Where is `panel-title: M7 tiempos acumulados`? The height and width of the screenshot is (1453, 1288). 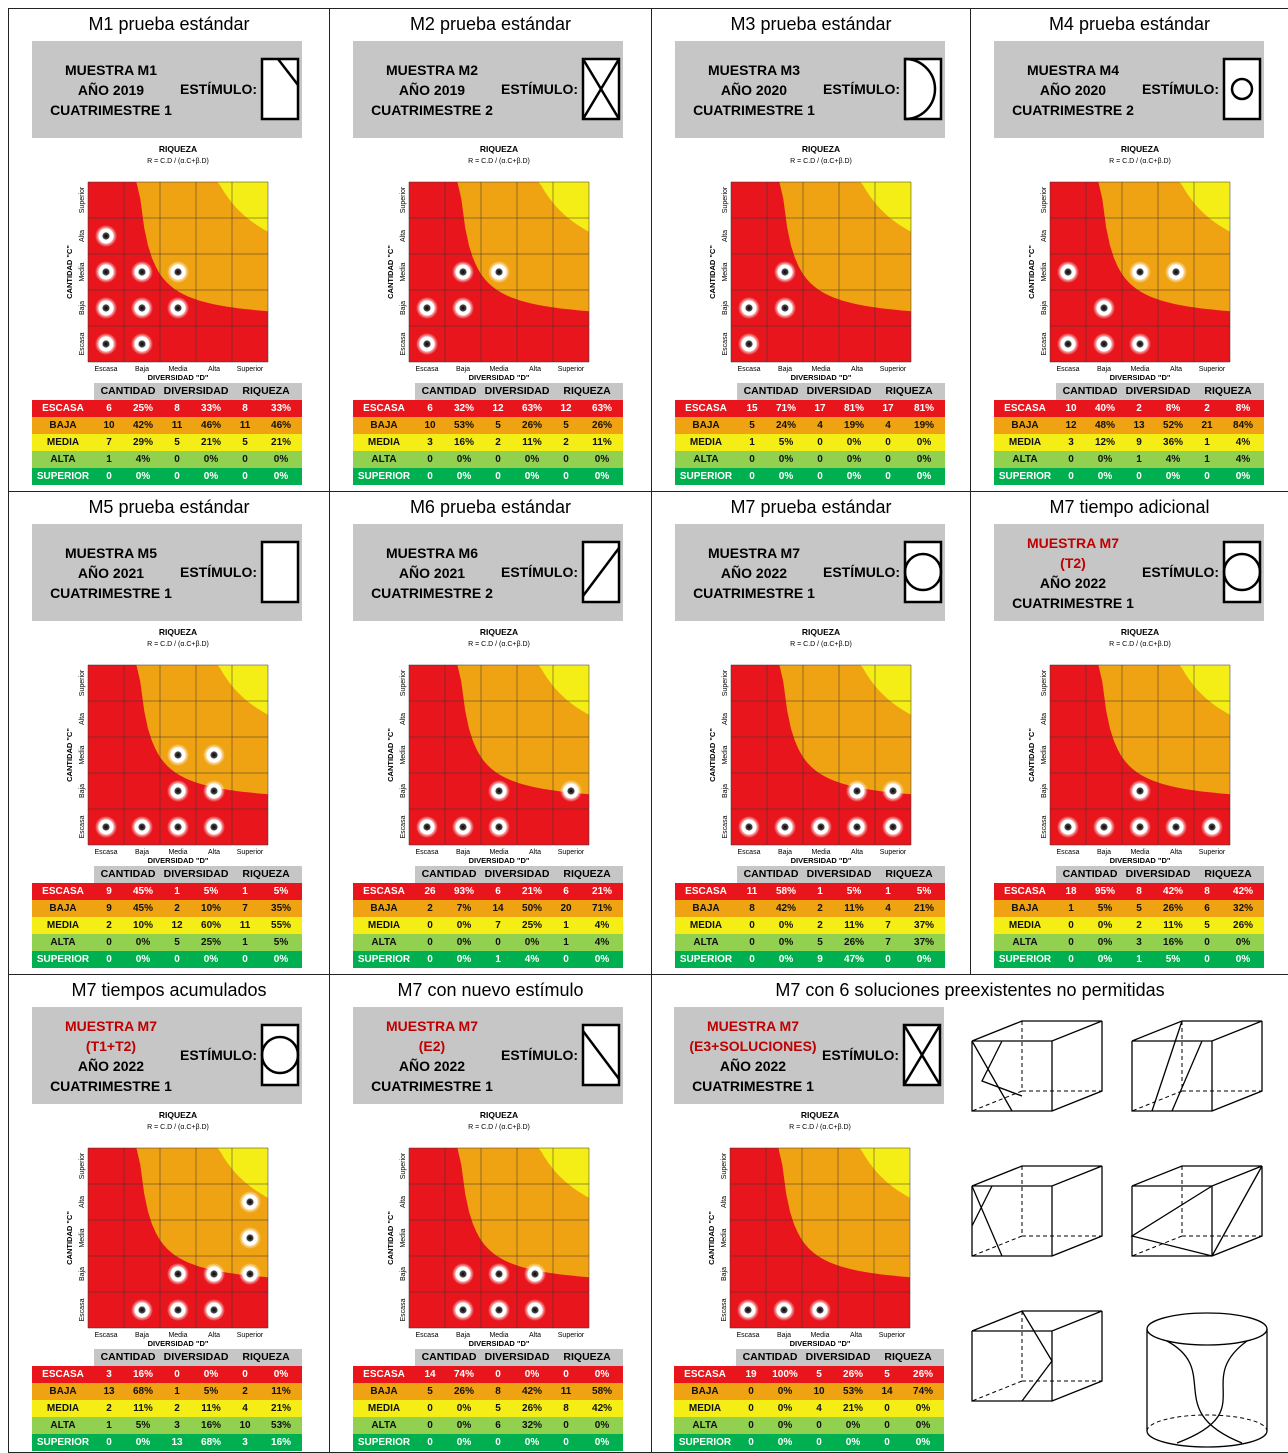 panel-title: M7 tiempos acumulados is located at coordinates (169, 990).